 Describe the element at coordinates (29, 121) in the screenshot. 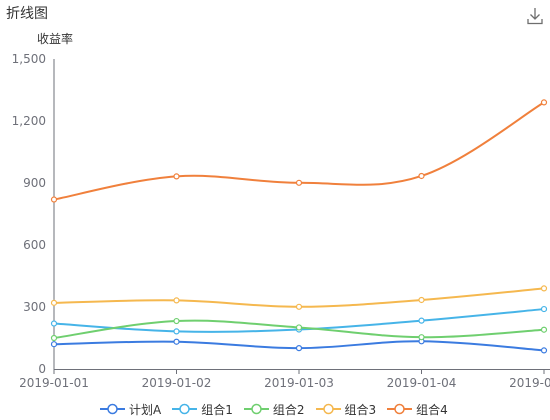

I see `y-tick-label: 1,200` at that location.